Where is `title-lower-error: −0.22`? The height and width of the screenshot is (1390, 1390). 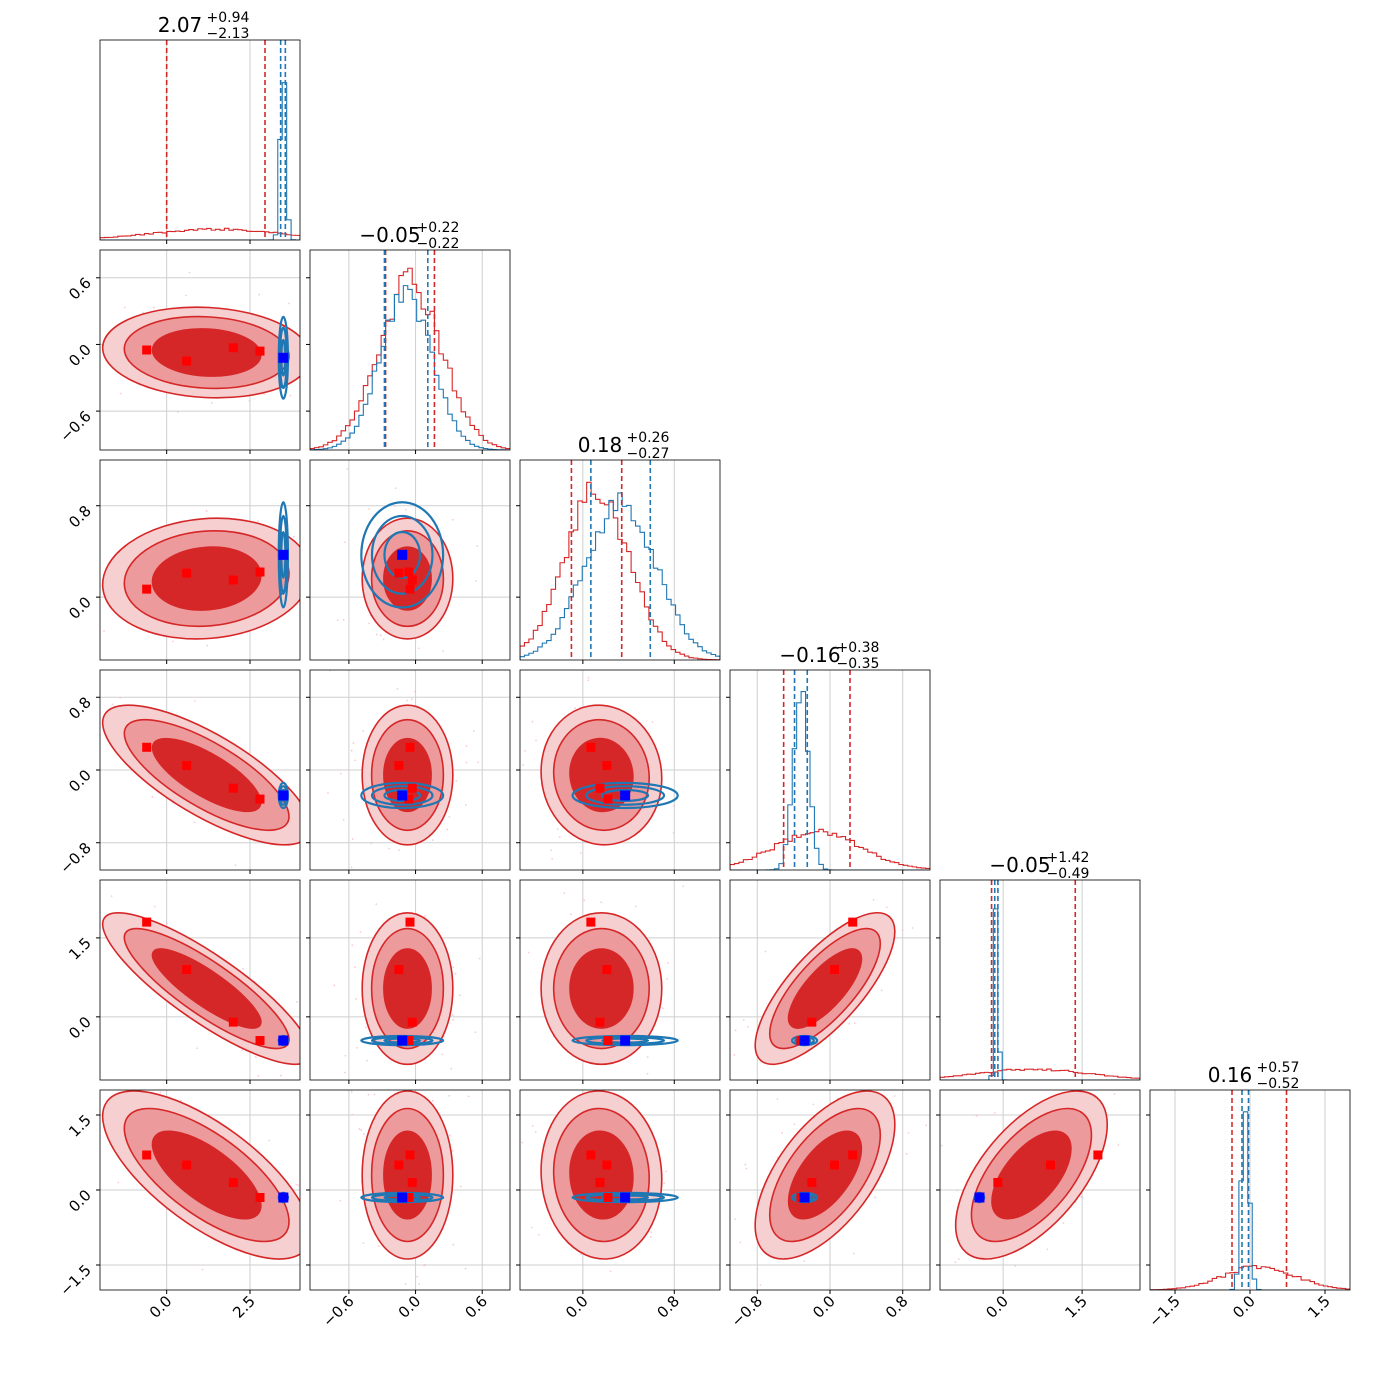
title-lower-error: −0.22 is located at coordinates (438, 244).